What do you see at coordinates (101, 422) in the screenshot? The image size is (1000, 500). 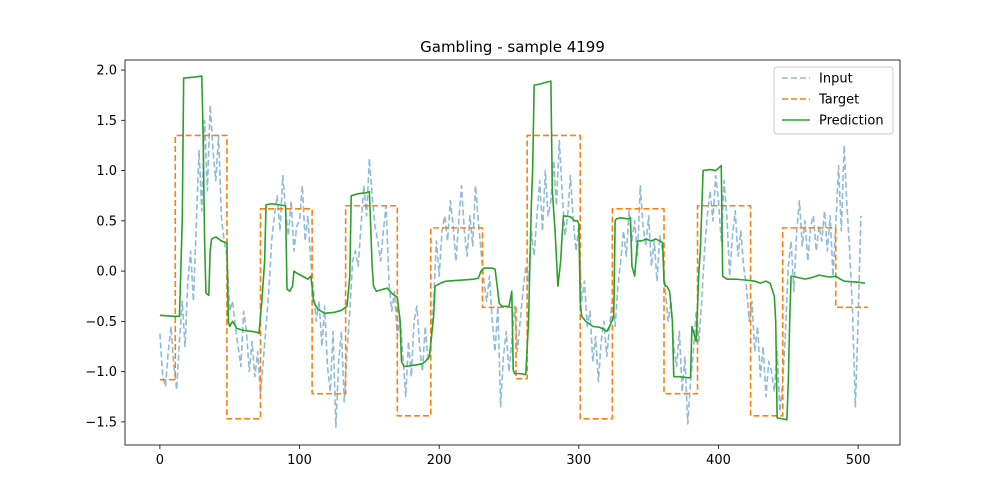 I see `y-tick-label: −1.5` at bounding box center [101, 422].